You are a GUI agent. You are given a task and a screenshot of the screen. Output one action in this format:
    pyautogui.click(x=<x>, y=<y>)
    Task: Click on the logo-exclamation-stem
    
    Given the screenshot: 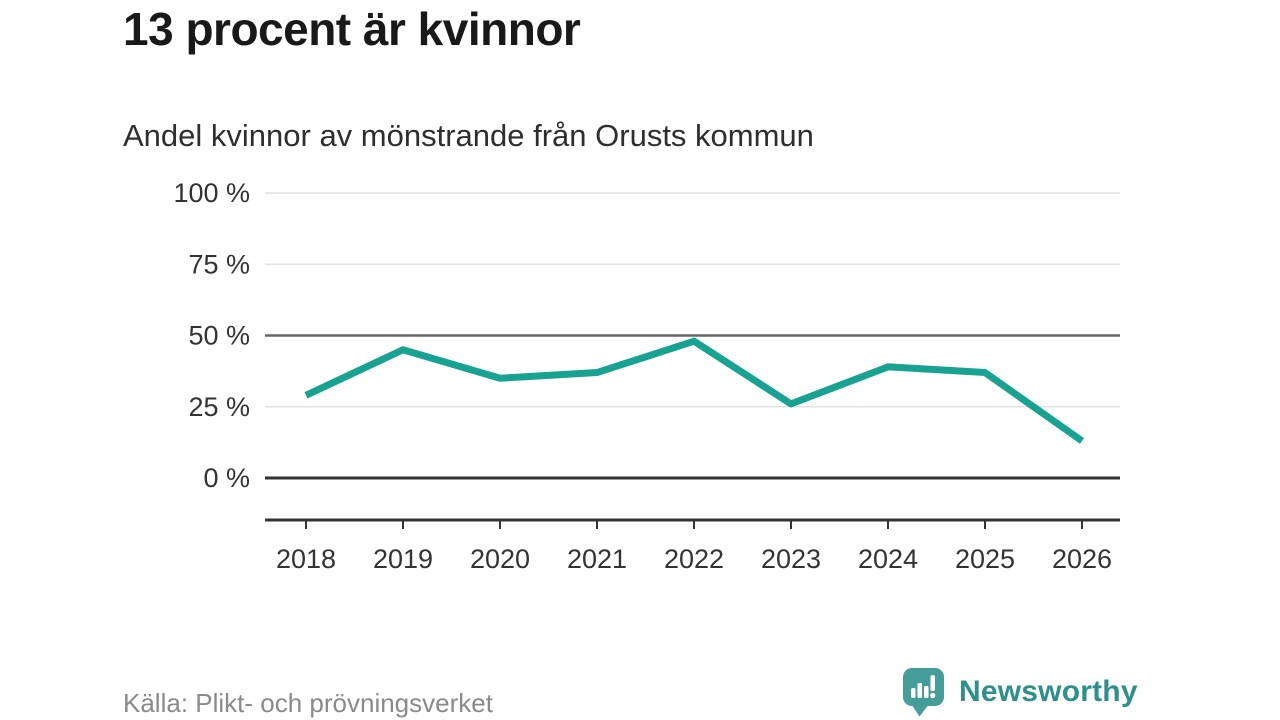 What is the action you would take?
    pyautogui.click(x=932, y=683)
    